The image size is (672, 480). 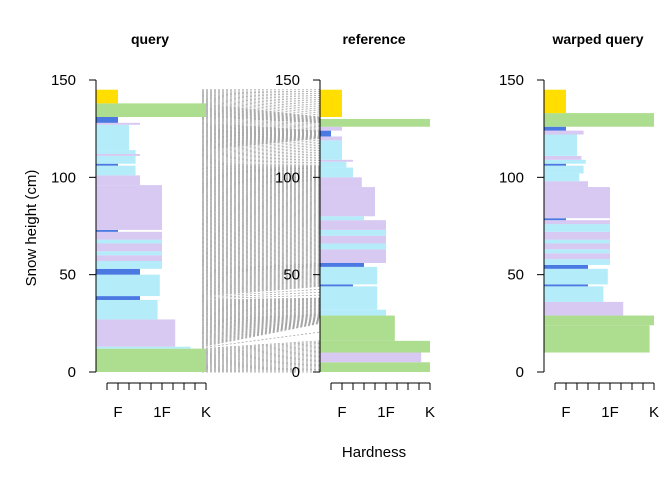 What do you see at coordinates (373, 39) in the screenshot?
I see `panel-title: reference` at bounding box center [373, 39].